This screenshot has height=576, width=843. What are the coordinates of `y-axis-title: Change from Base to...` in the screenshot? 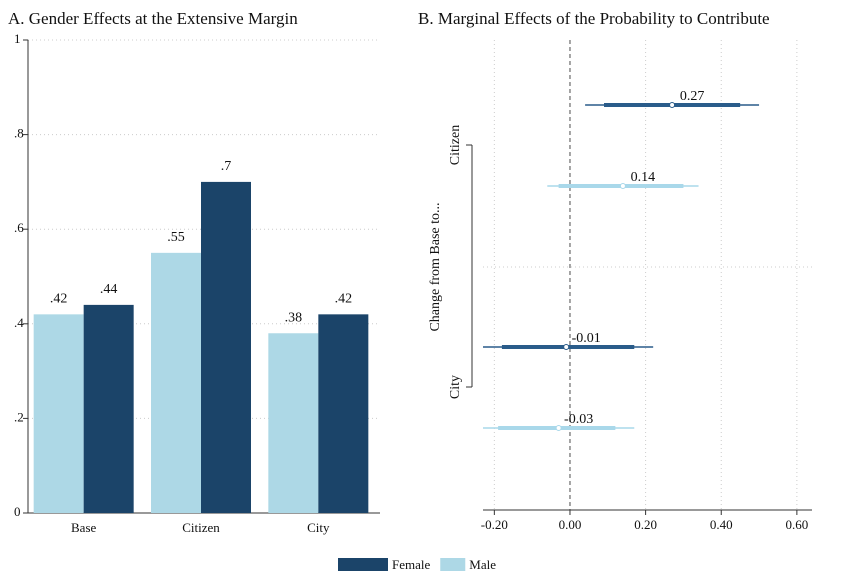 It's located at (435, 266).